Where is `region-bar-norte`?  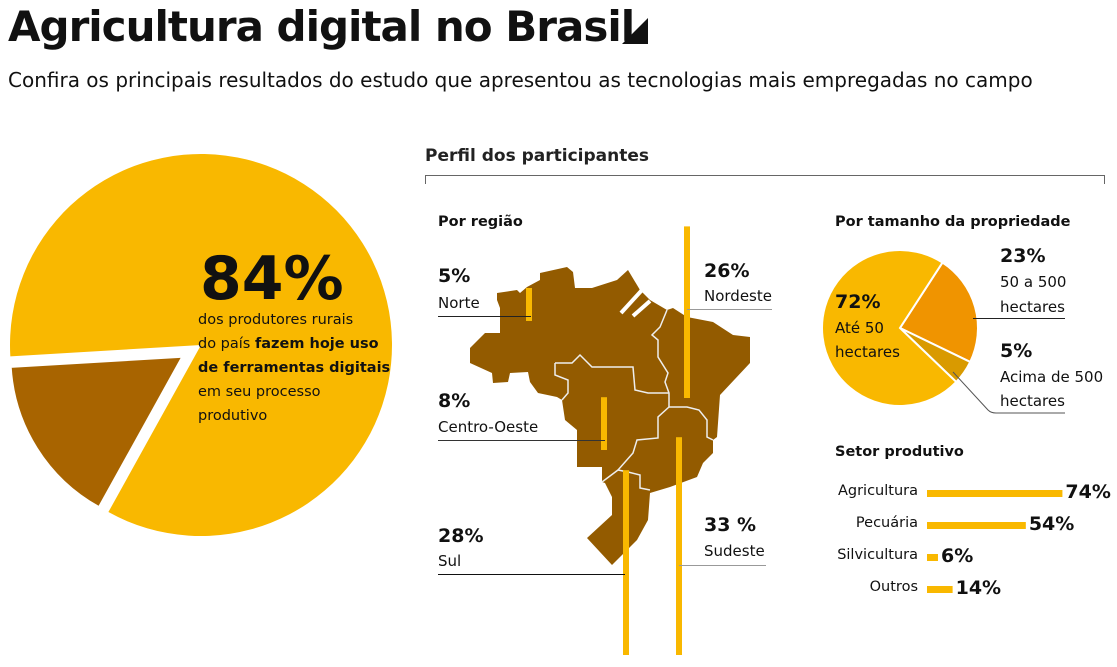
region-bar-norte is located at coordinates (529, 304).